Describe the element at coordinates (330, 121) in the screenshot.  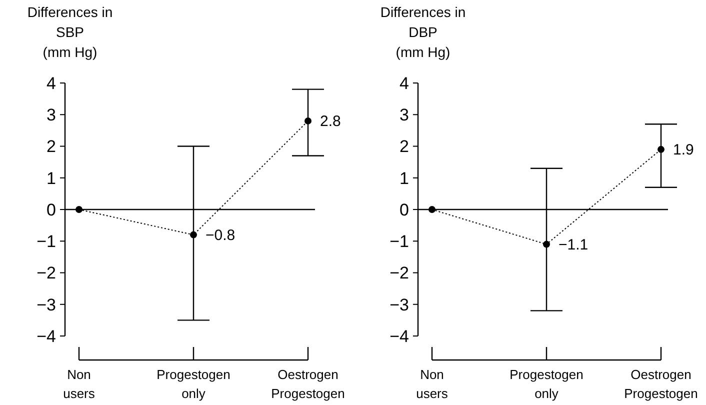
I see `data-label: 2.8` at that location.